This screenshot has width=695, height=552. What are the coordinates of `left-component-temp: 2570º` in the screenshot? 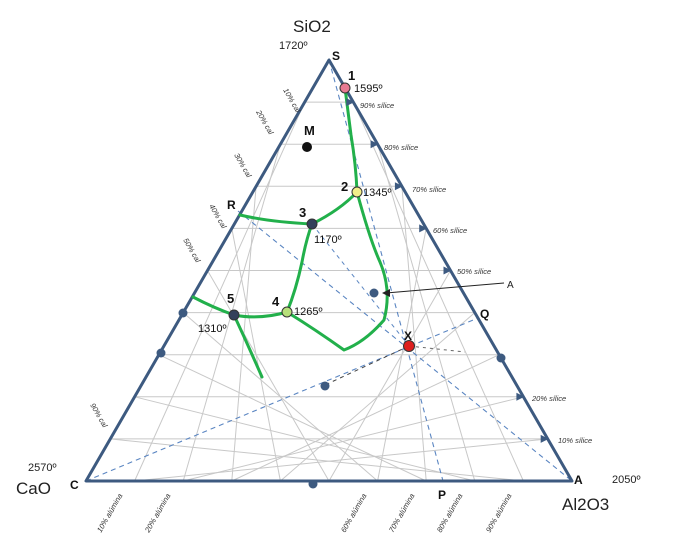 It's located at (42, 468).